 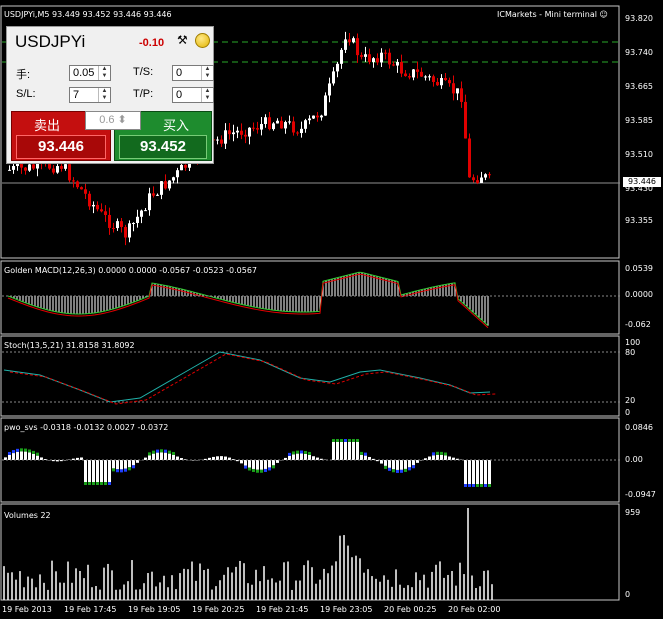 I want to click on ts-label: T/S:, so click(x=143, y=72).